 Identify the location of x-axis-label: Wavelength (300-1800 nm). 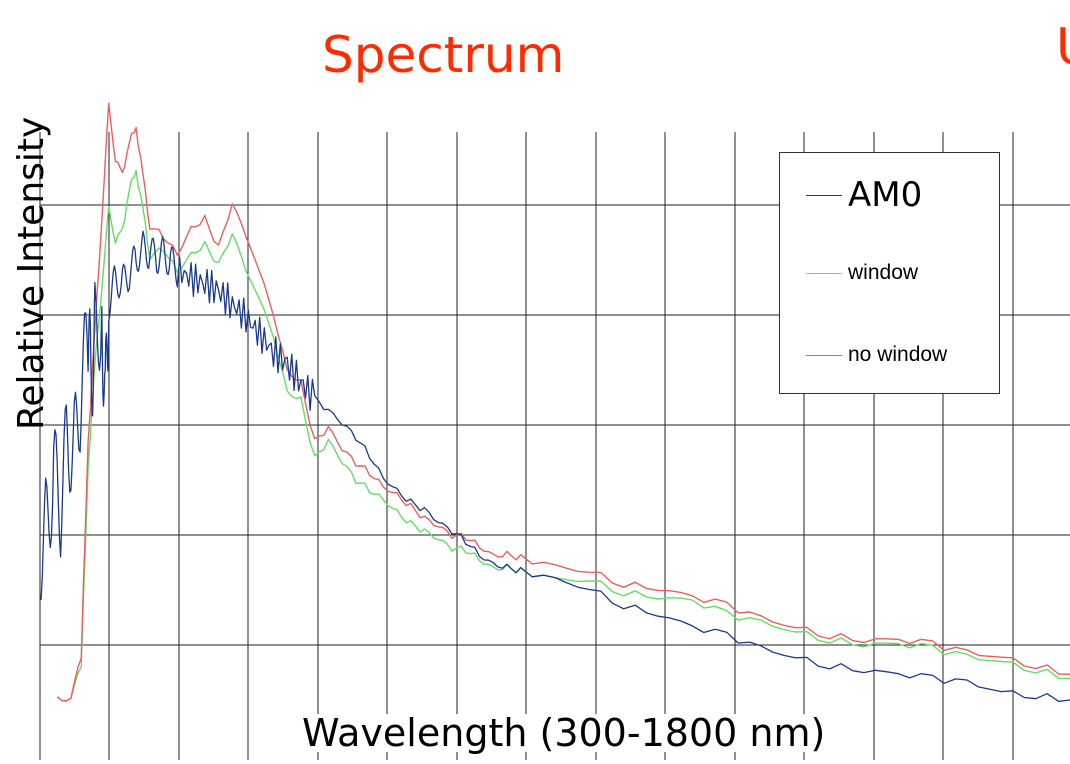
(564, 733).